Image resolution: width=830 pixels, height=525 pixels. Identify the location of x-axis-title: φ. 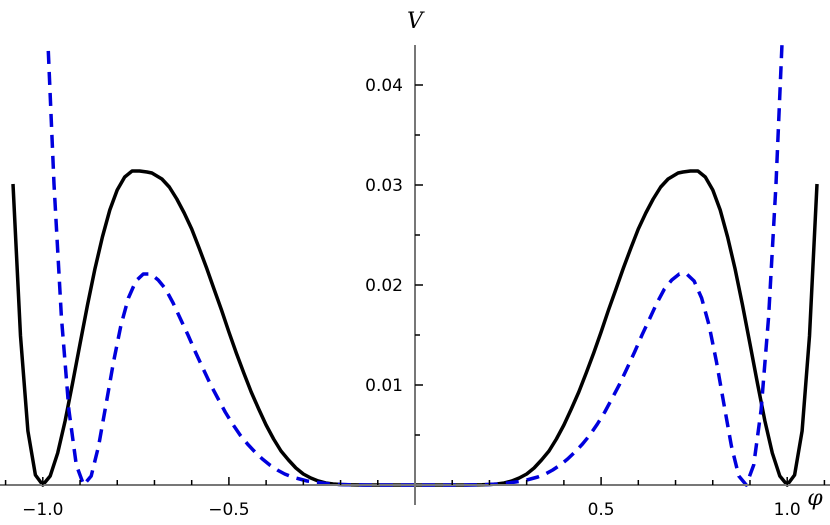
(815, 498).